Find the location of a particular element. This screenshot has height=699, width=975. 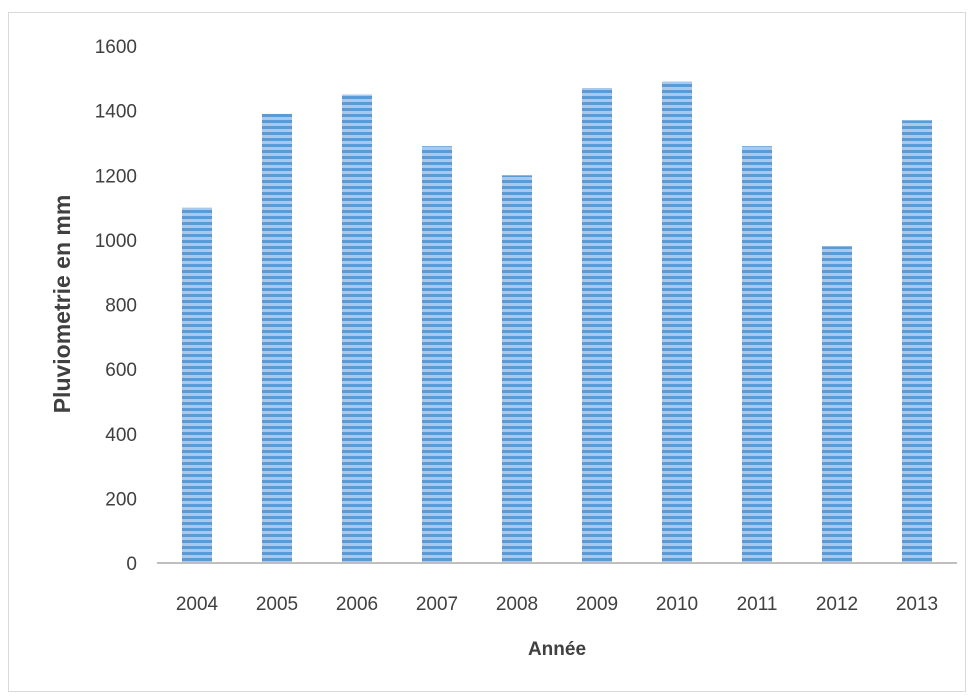

y-tick-label: 600 is located at coordinates (121, 370).